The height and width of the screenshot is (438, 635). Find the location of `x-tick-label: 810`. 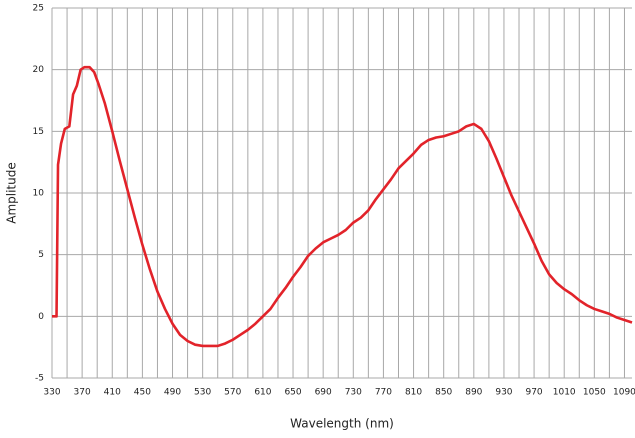

x-tick-label: 810 is located at coordinates (413, 393).